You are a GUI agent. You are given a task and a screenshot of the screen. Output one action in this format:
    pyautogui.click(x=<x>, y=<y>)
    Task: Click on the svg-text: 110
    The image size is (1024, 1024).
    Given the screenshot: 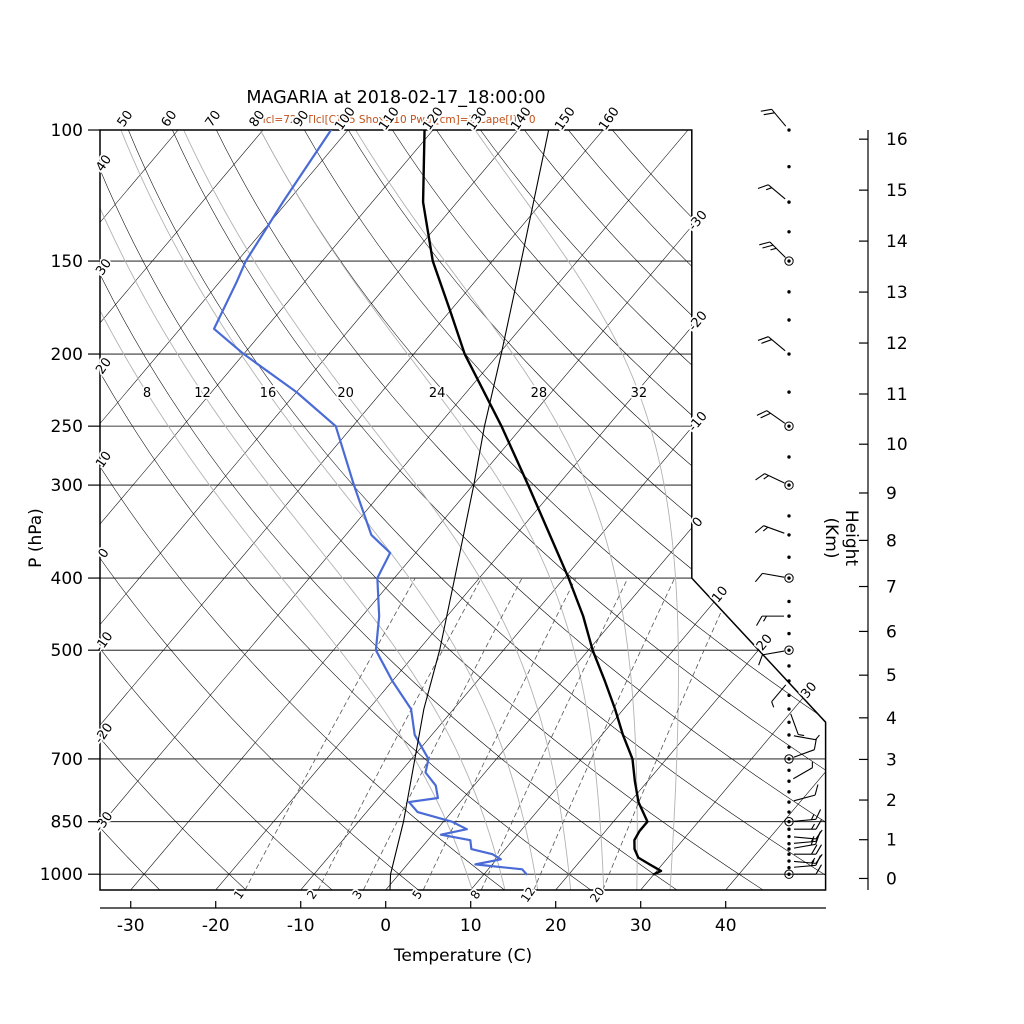 What is the action you would take?
    pyautogui.click(x=389, y=119)
    